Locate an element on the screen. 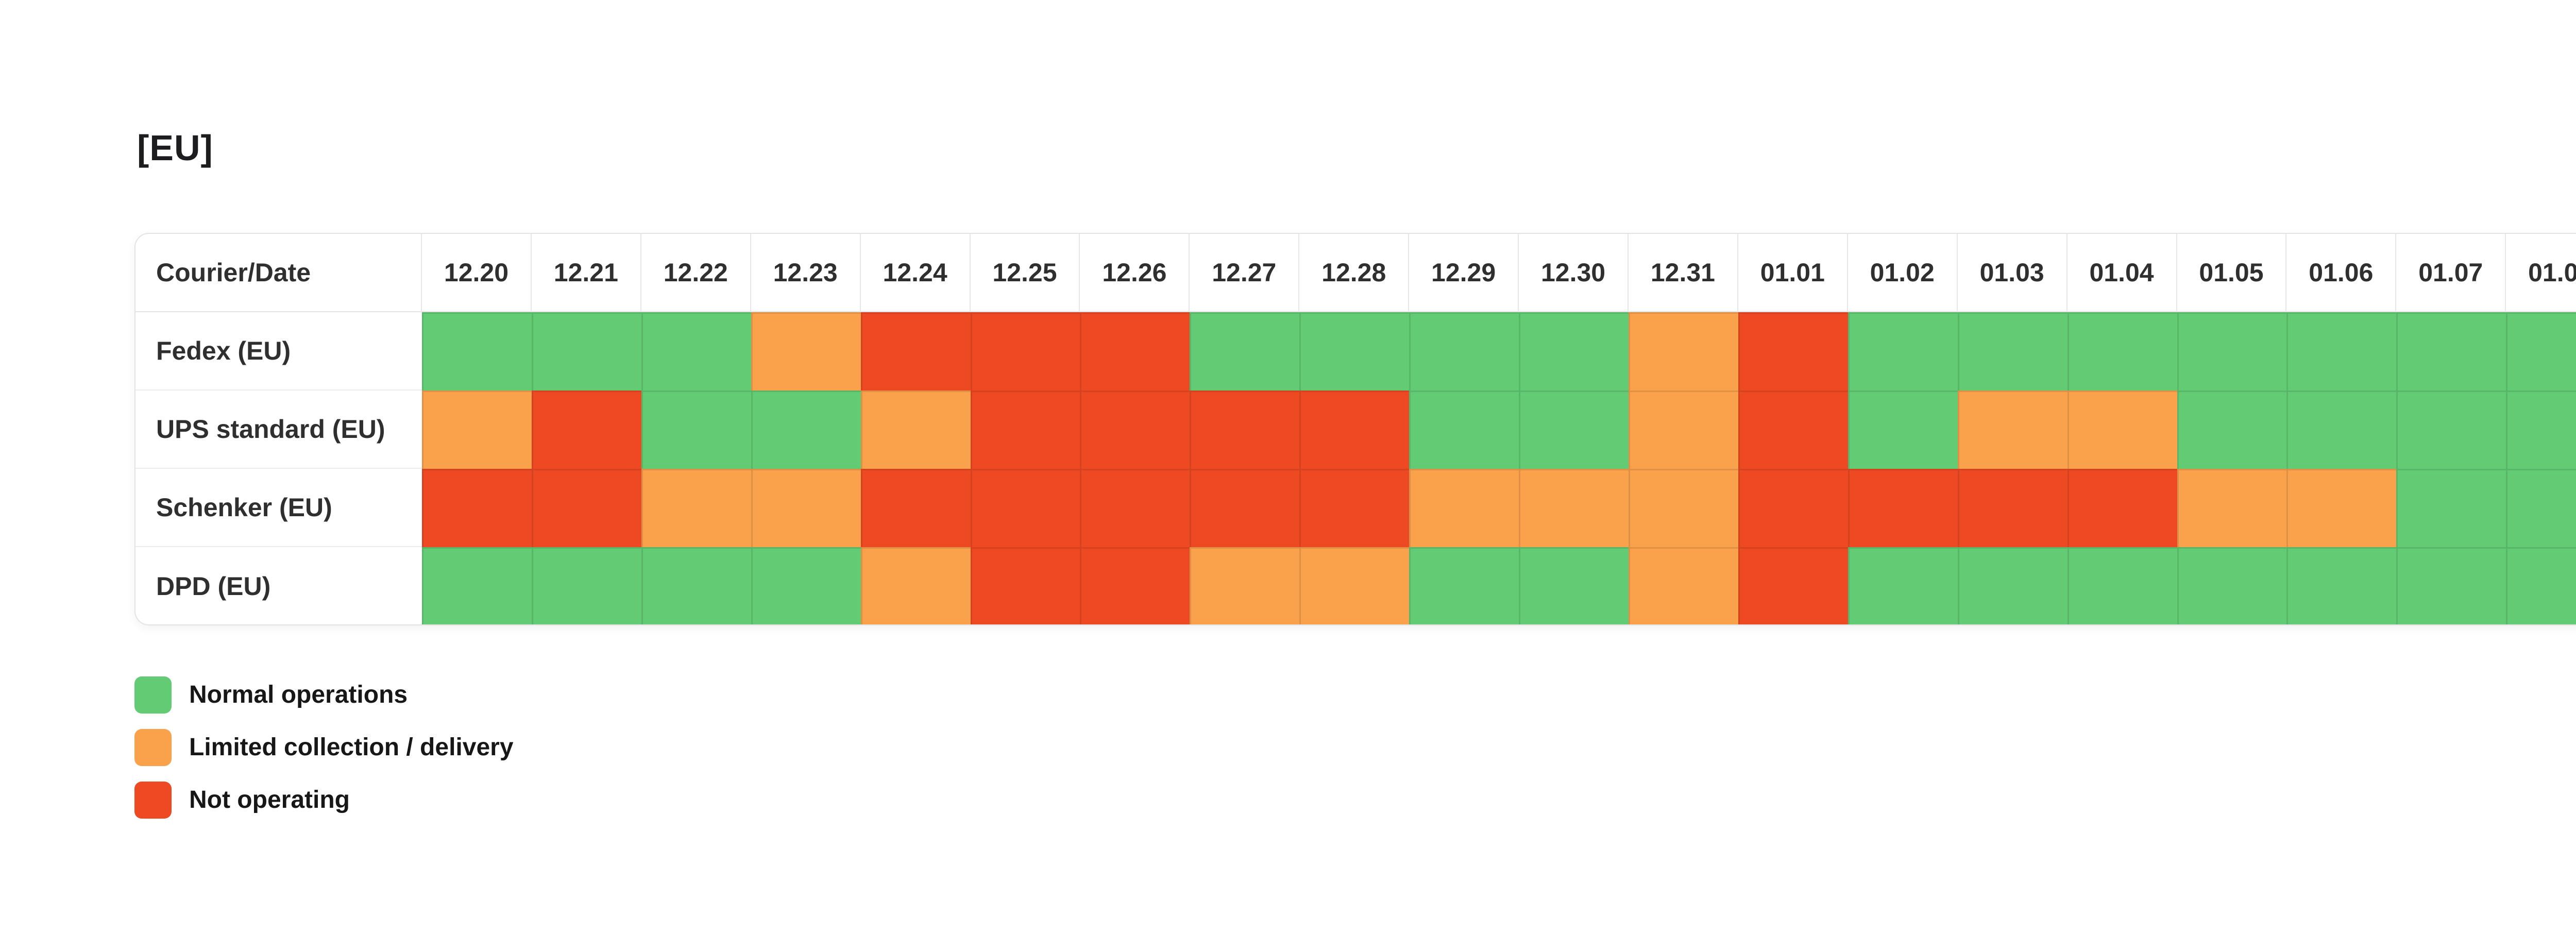 The width and height of the screenshot is (2576, 950). courier-label: Fedex (EU) is located at coordinates (279, 351).